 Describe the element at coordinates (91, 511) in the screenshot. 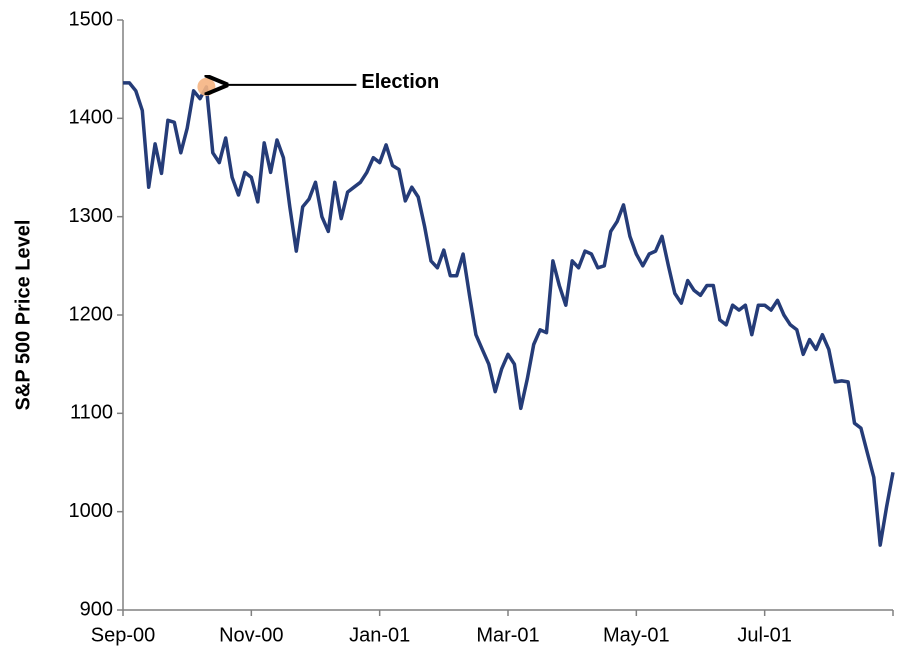

I see `y-tick-label: 1000` at that location.